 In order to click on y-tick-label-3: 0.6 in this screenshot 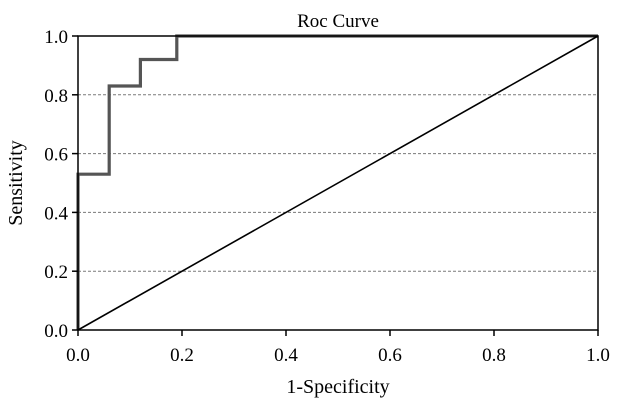, I will do `click(56, 155)`.